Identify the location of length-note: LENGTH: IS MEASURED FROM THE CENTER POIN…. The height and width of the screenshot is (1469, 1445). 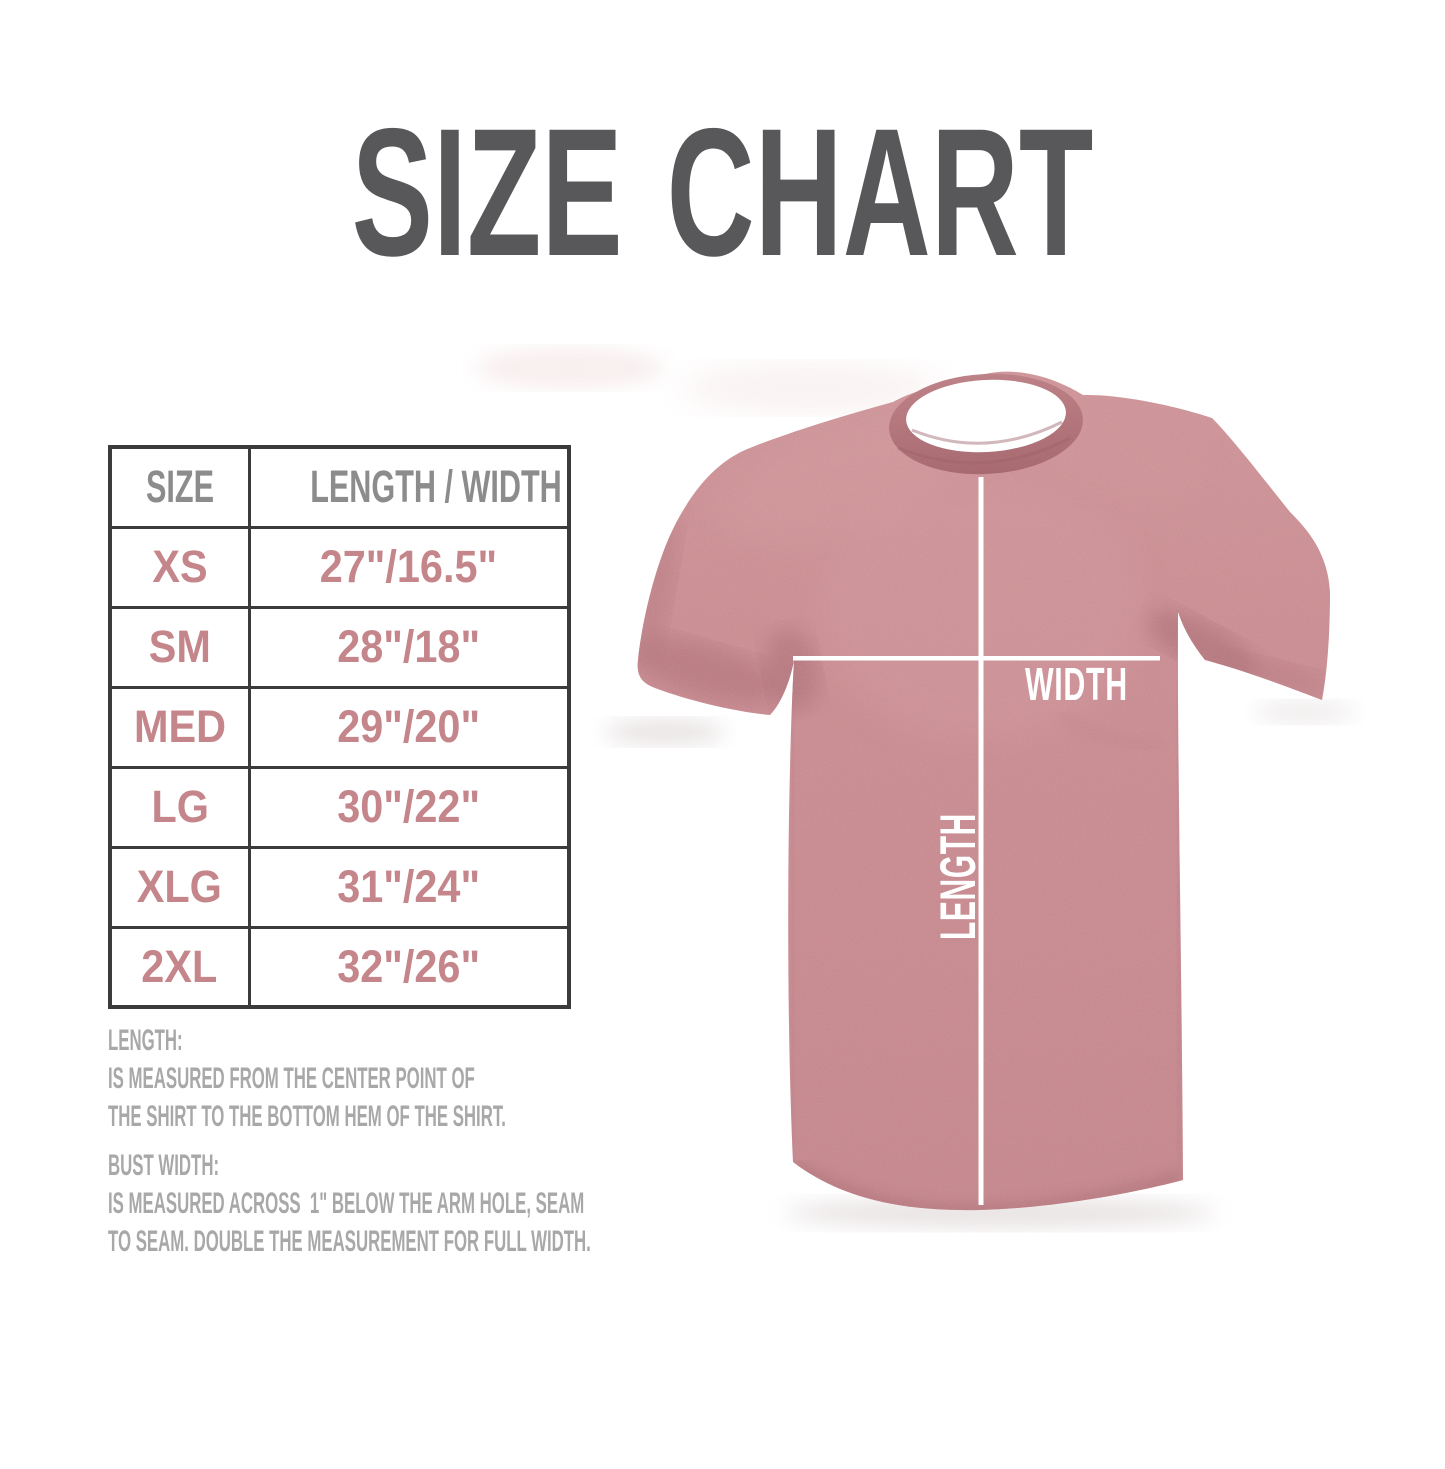
(388, 1079).